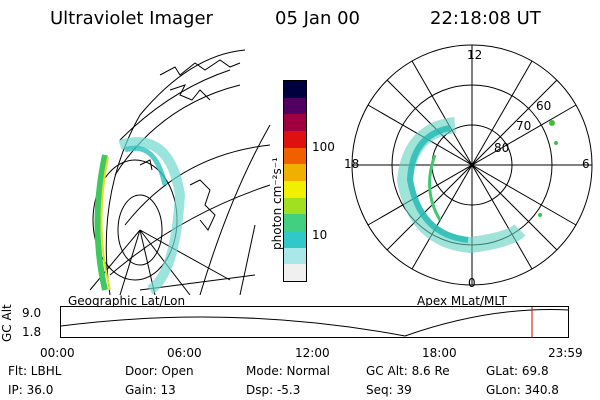  What do you see at coordinates (389, 390) in the screenshot?
I see `seq-info: Seq: 39` at bounding box center [389, 390].